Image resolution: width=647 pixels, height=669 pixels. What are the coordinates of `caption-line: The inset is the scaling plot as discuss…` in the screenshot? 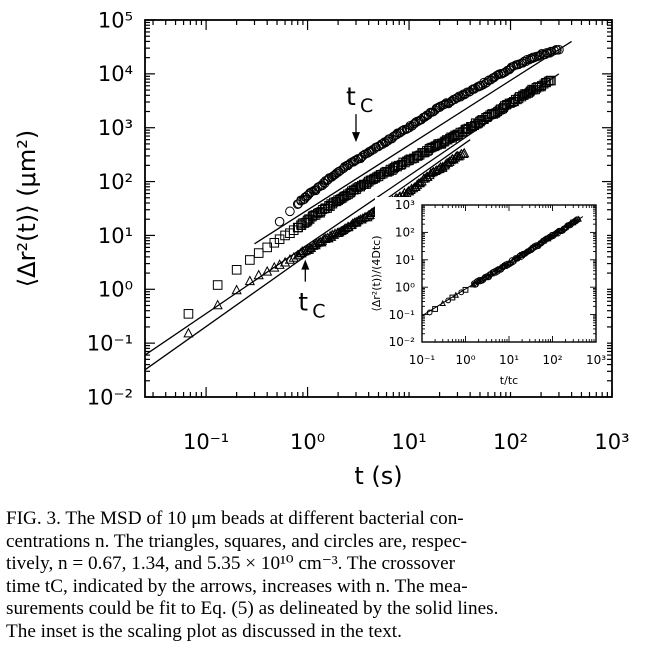 It's located at (204, 631).